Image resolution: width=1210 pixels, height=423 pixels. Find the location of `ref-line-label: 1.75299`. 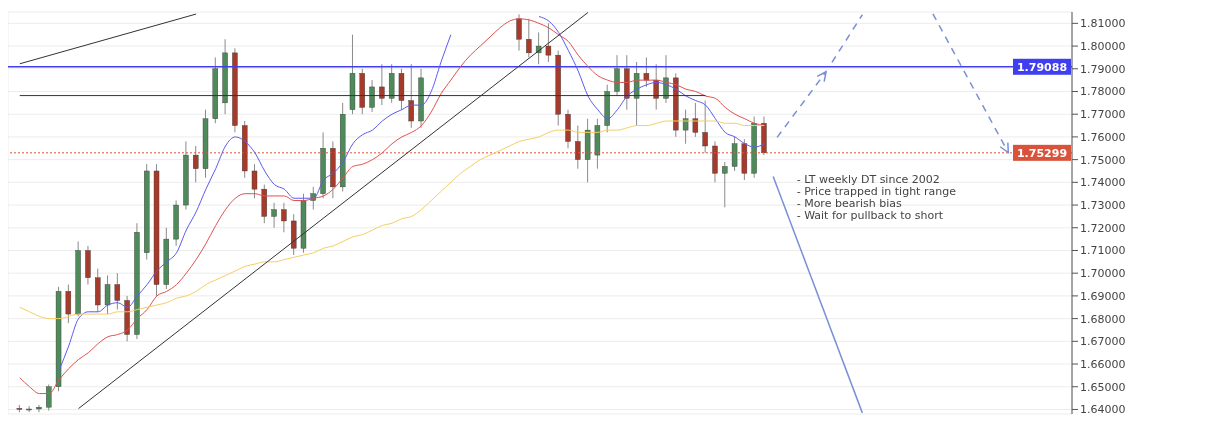

ref-line-label: 1.75299 is located at coordinates (1042, 153).